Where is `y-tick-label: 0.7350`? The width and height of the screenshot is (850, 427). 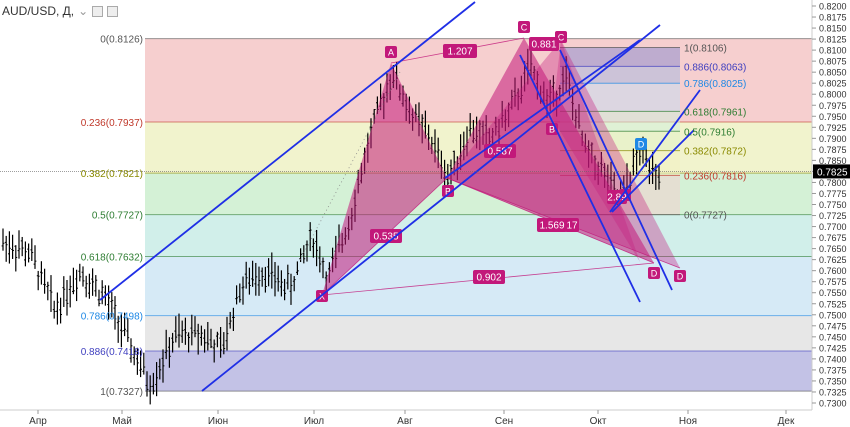
y-tick-label: 0.7350 is located at coordinates (833, 381).